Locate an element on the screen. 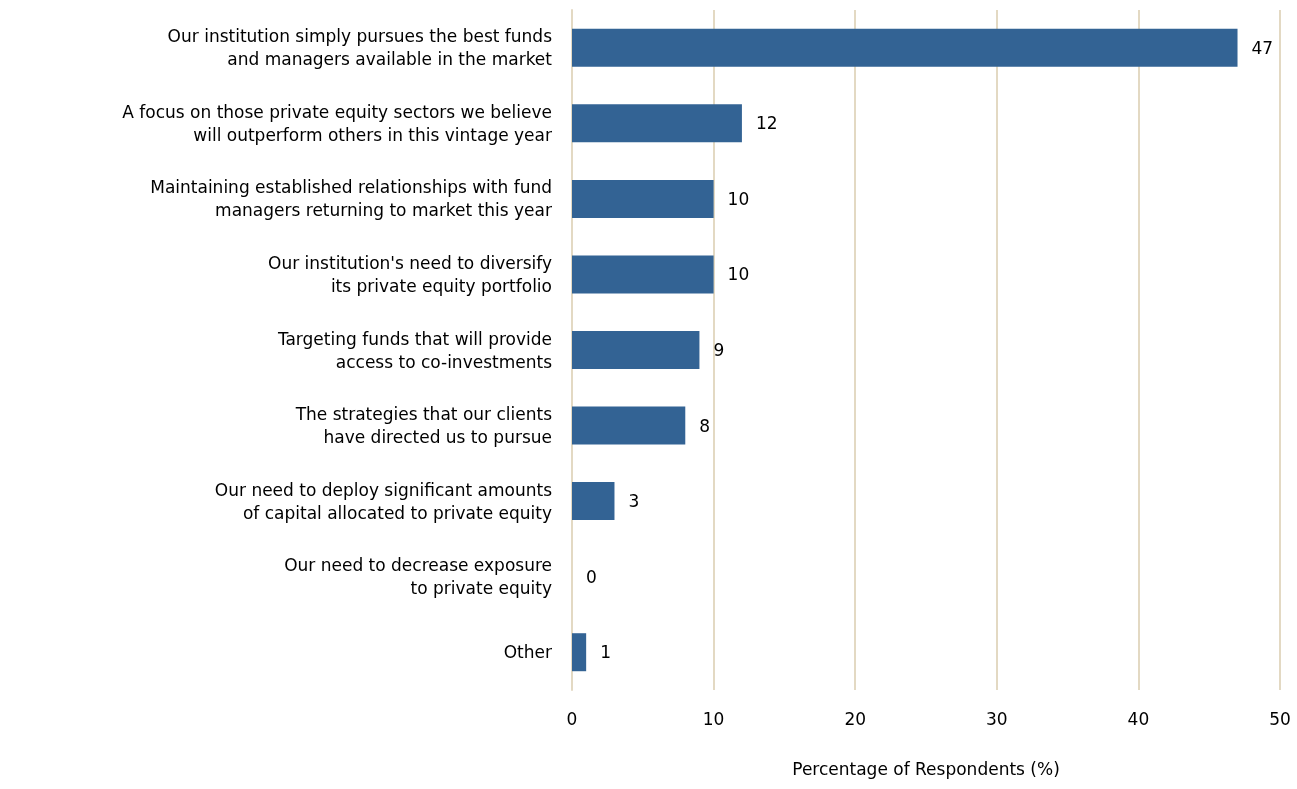 The height and width of the screenshot is (789, 1297). x-tick-label: 30 is located at coordinates (996, 718).